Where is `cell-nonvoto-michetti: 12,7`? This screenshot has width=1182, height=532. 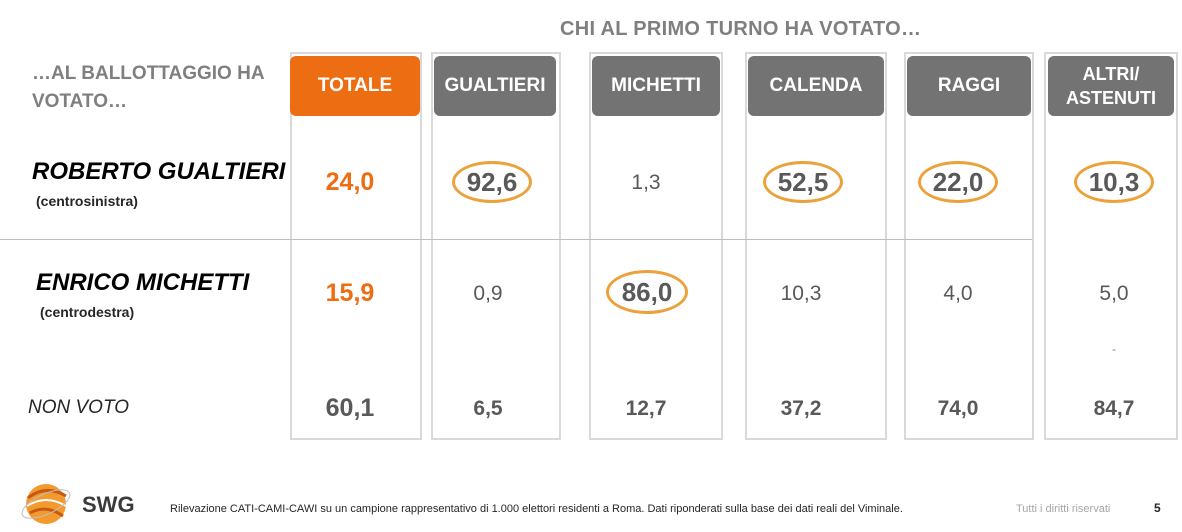
cell-nonvoto-michetti: 12,7 is located at coordinates (646, 408).